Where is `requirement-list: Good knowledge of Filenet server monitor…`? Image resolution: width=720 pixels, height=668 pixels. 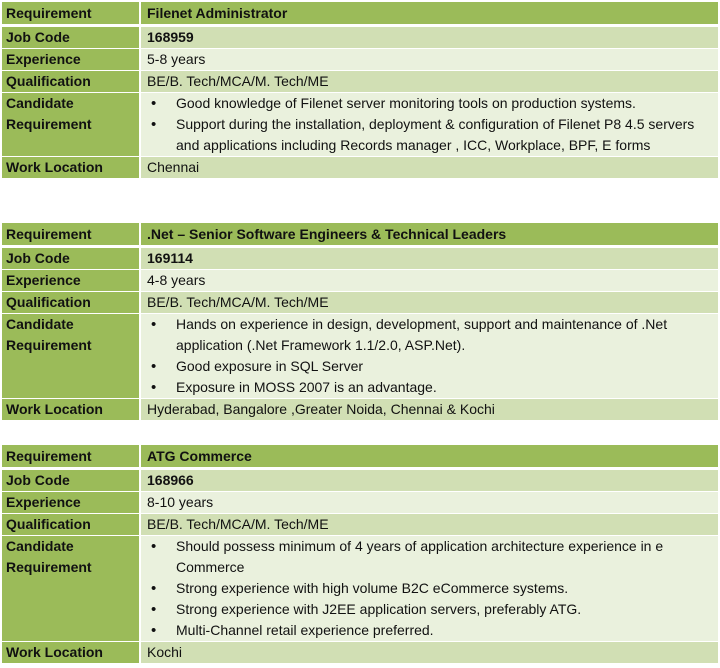
requirement-list: Good knowledge of Filenet server monitor… is located at coordinates (429, 124).